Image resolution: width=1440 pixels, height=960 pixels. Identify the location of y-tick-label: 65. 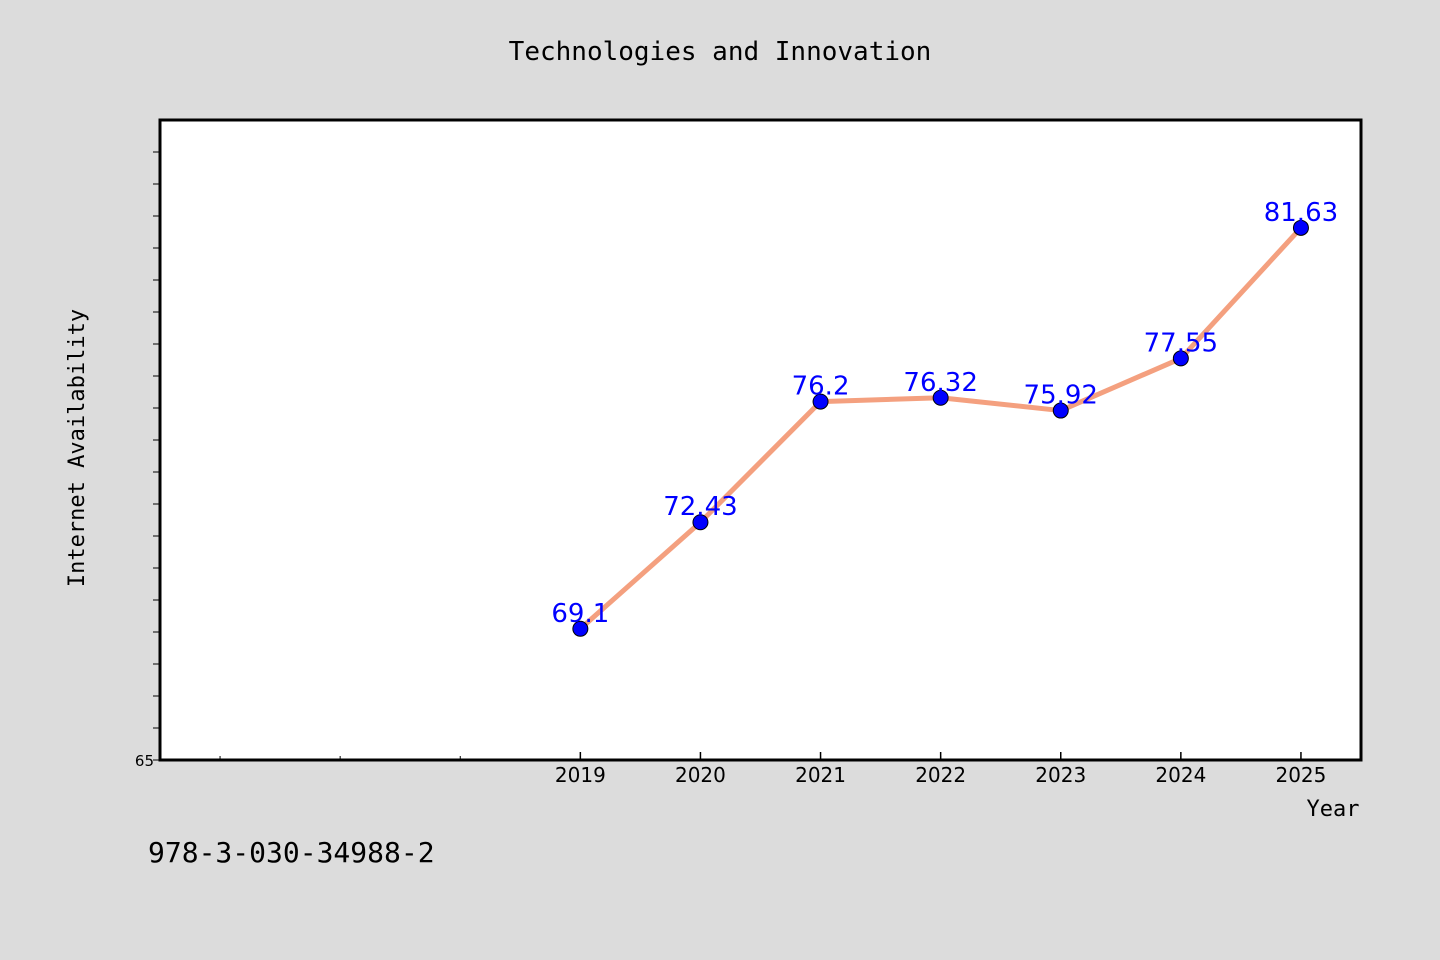
(144, 761).